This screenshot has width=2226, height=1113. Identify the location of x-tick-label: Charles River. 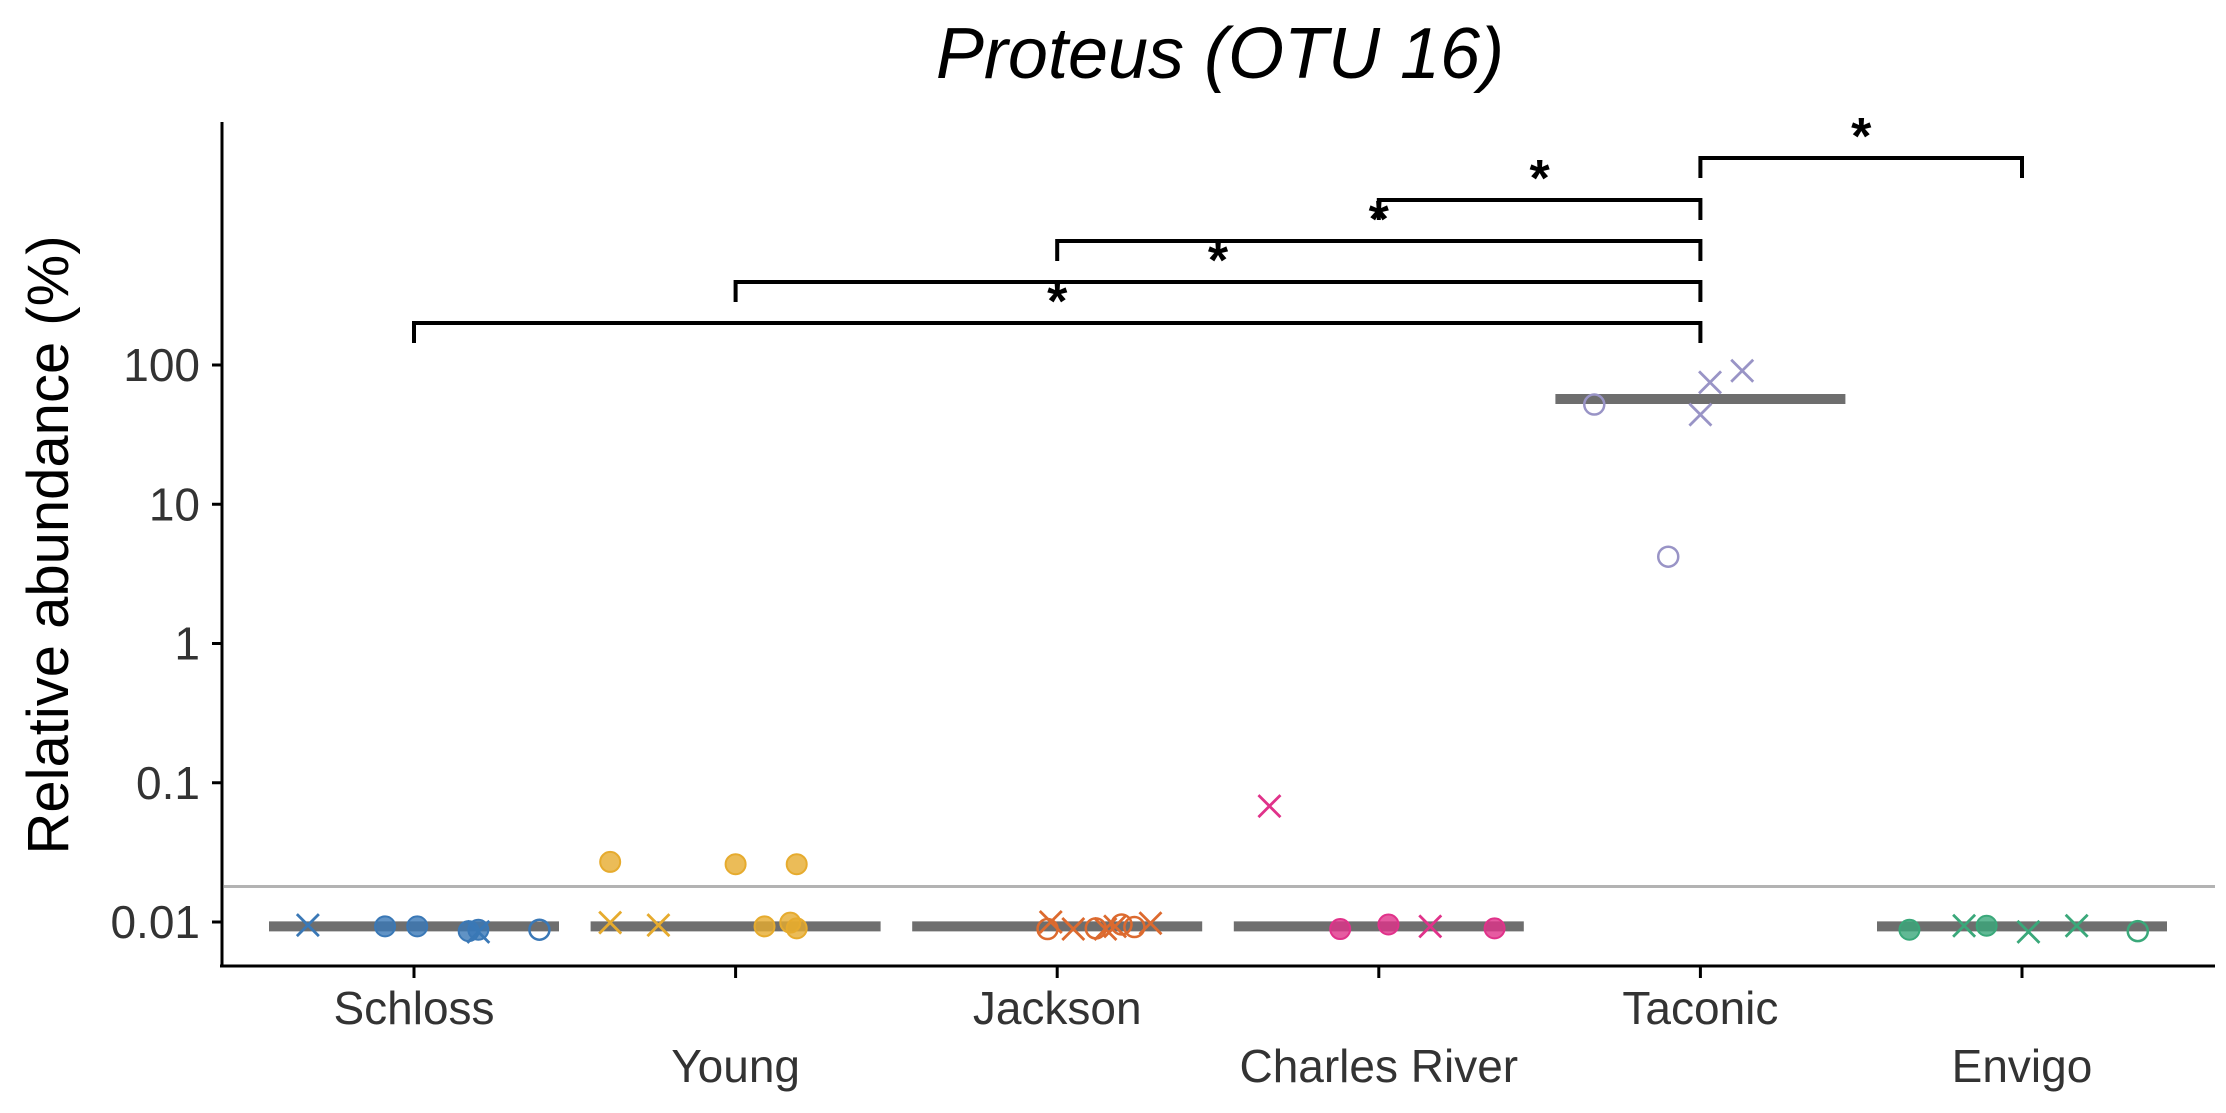
(1378, 1066).